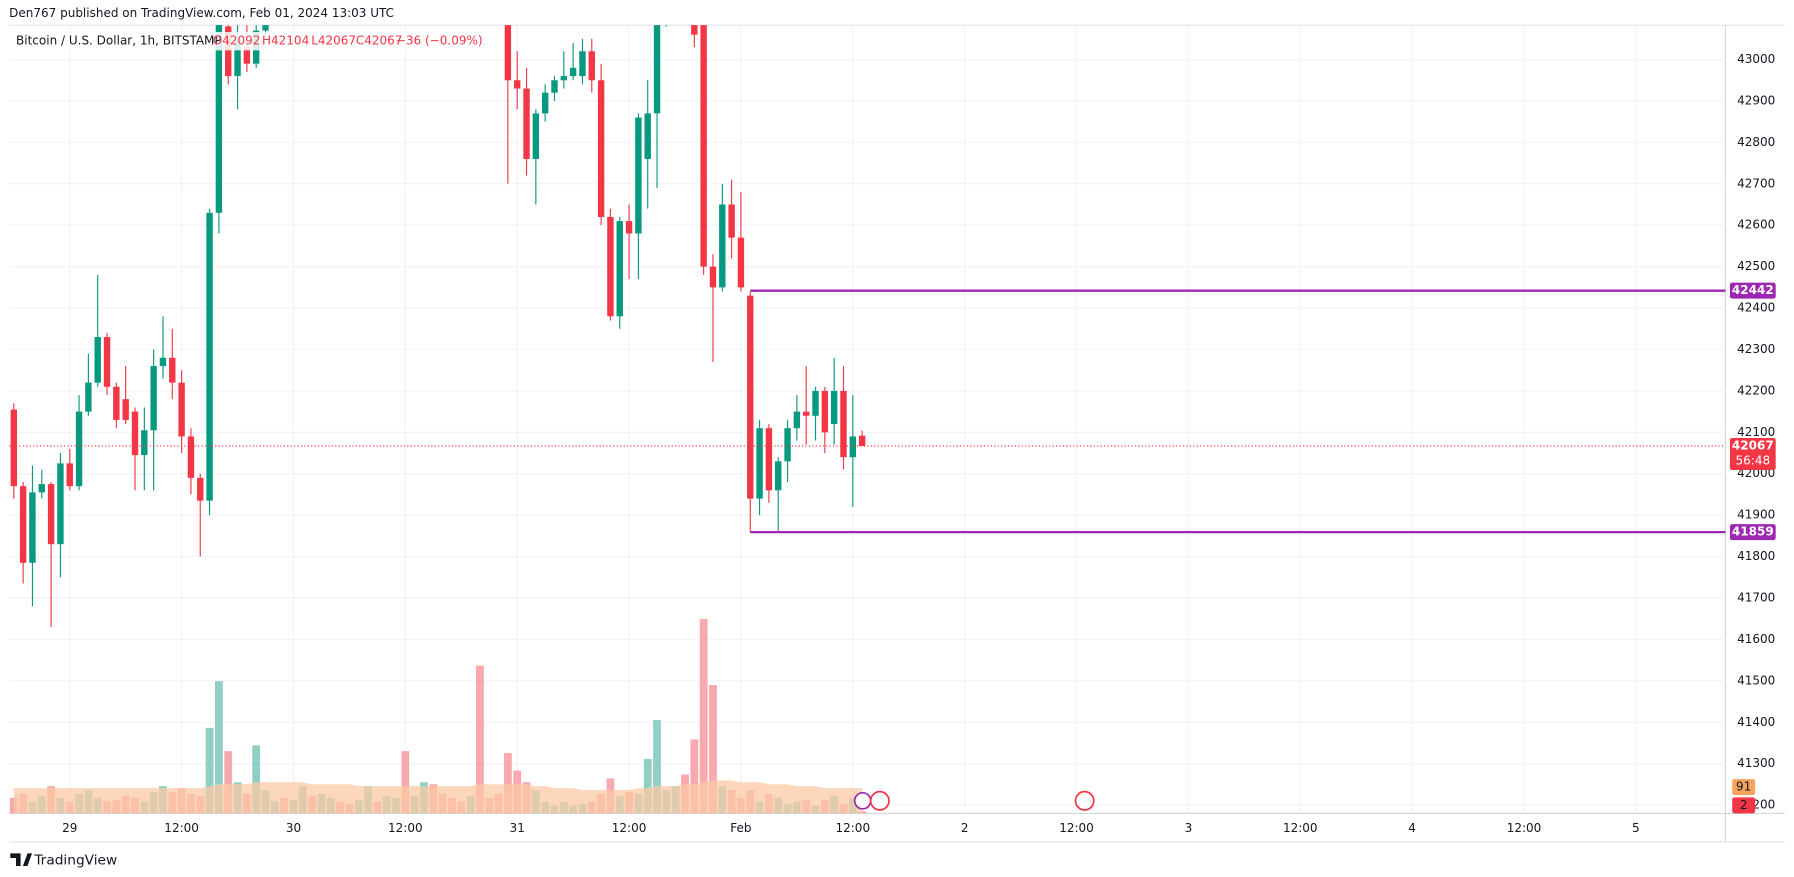 The image size is (1794, 877). What do you see at coordinates (1756, 183) in the screenshot?
I see `y-tick-label: 42700` at bounding box center [1756, 183].